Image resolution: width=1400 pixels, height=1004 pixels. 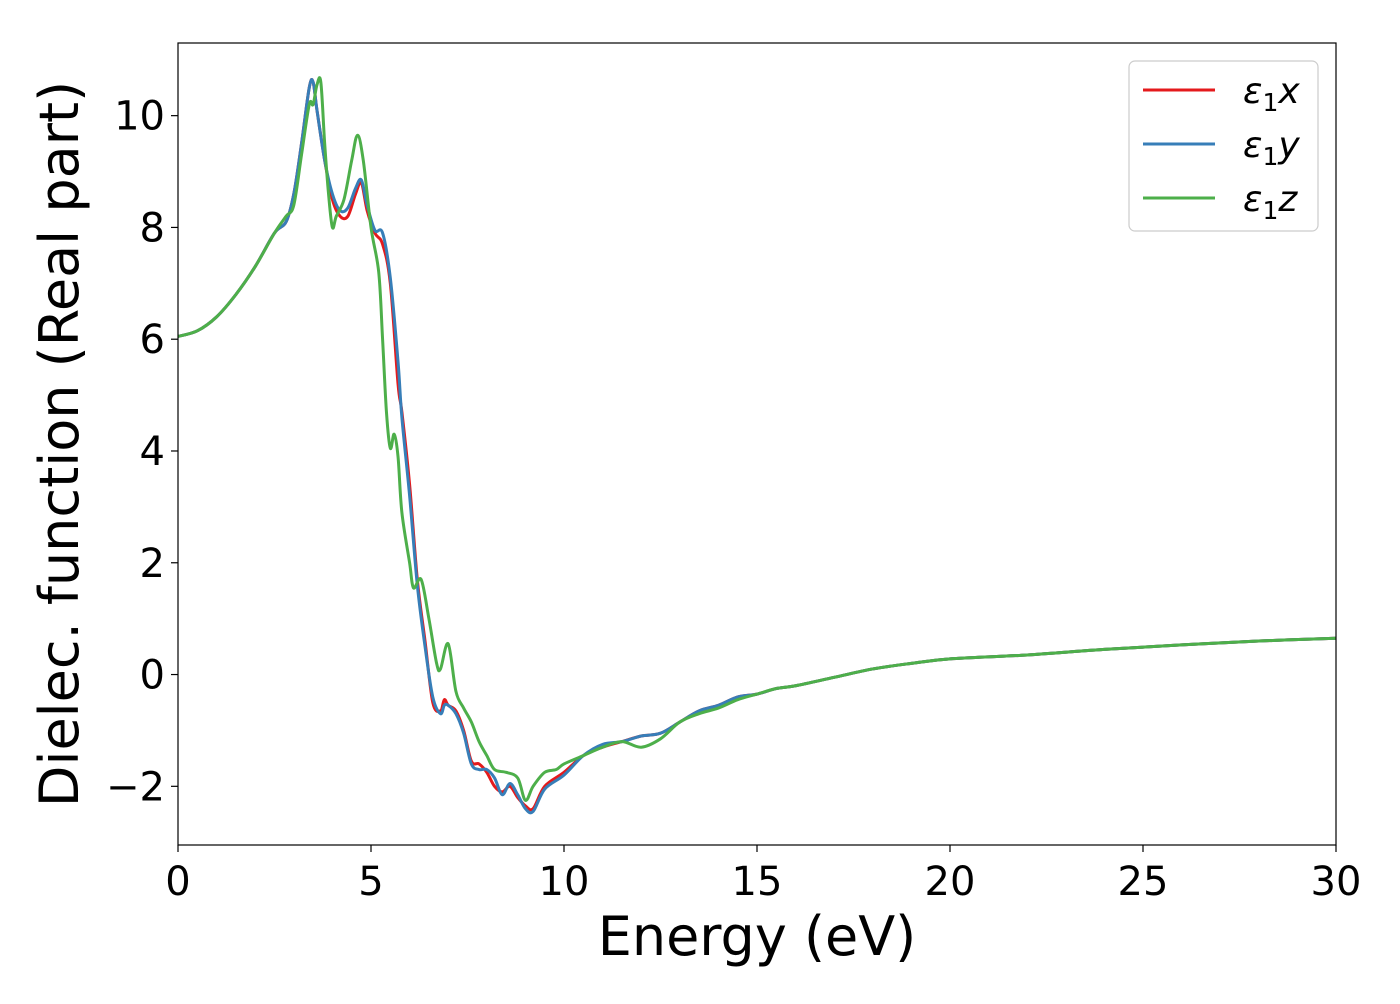 What do you see at coordinates (59, 444) in the screenshot?
I see `y-axis-label: Dielec. function (Real part)` at bounding box center [59, 444].